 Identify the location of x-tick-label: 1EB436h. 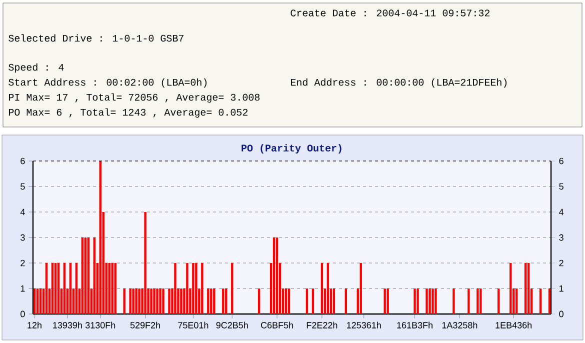
(514, 325).